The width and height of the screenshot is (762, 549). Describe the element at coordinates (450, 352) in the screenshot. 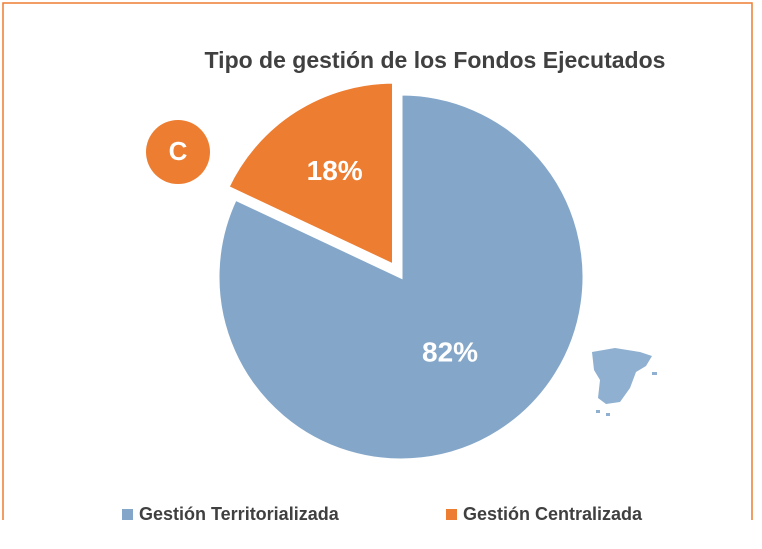

I see `value-label: 82%` at that location.